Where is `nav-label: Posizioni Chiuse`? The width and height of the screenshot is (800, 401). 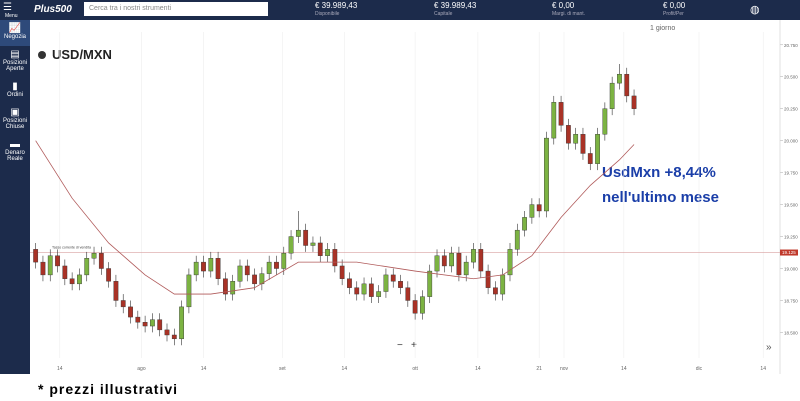
nav-label: Posizioni Chiuse is located at coordinates (14, 124).